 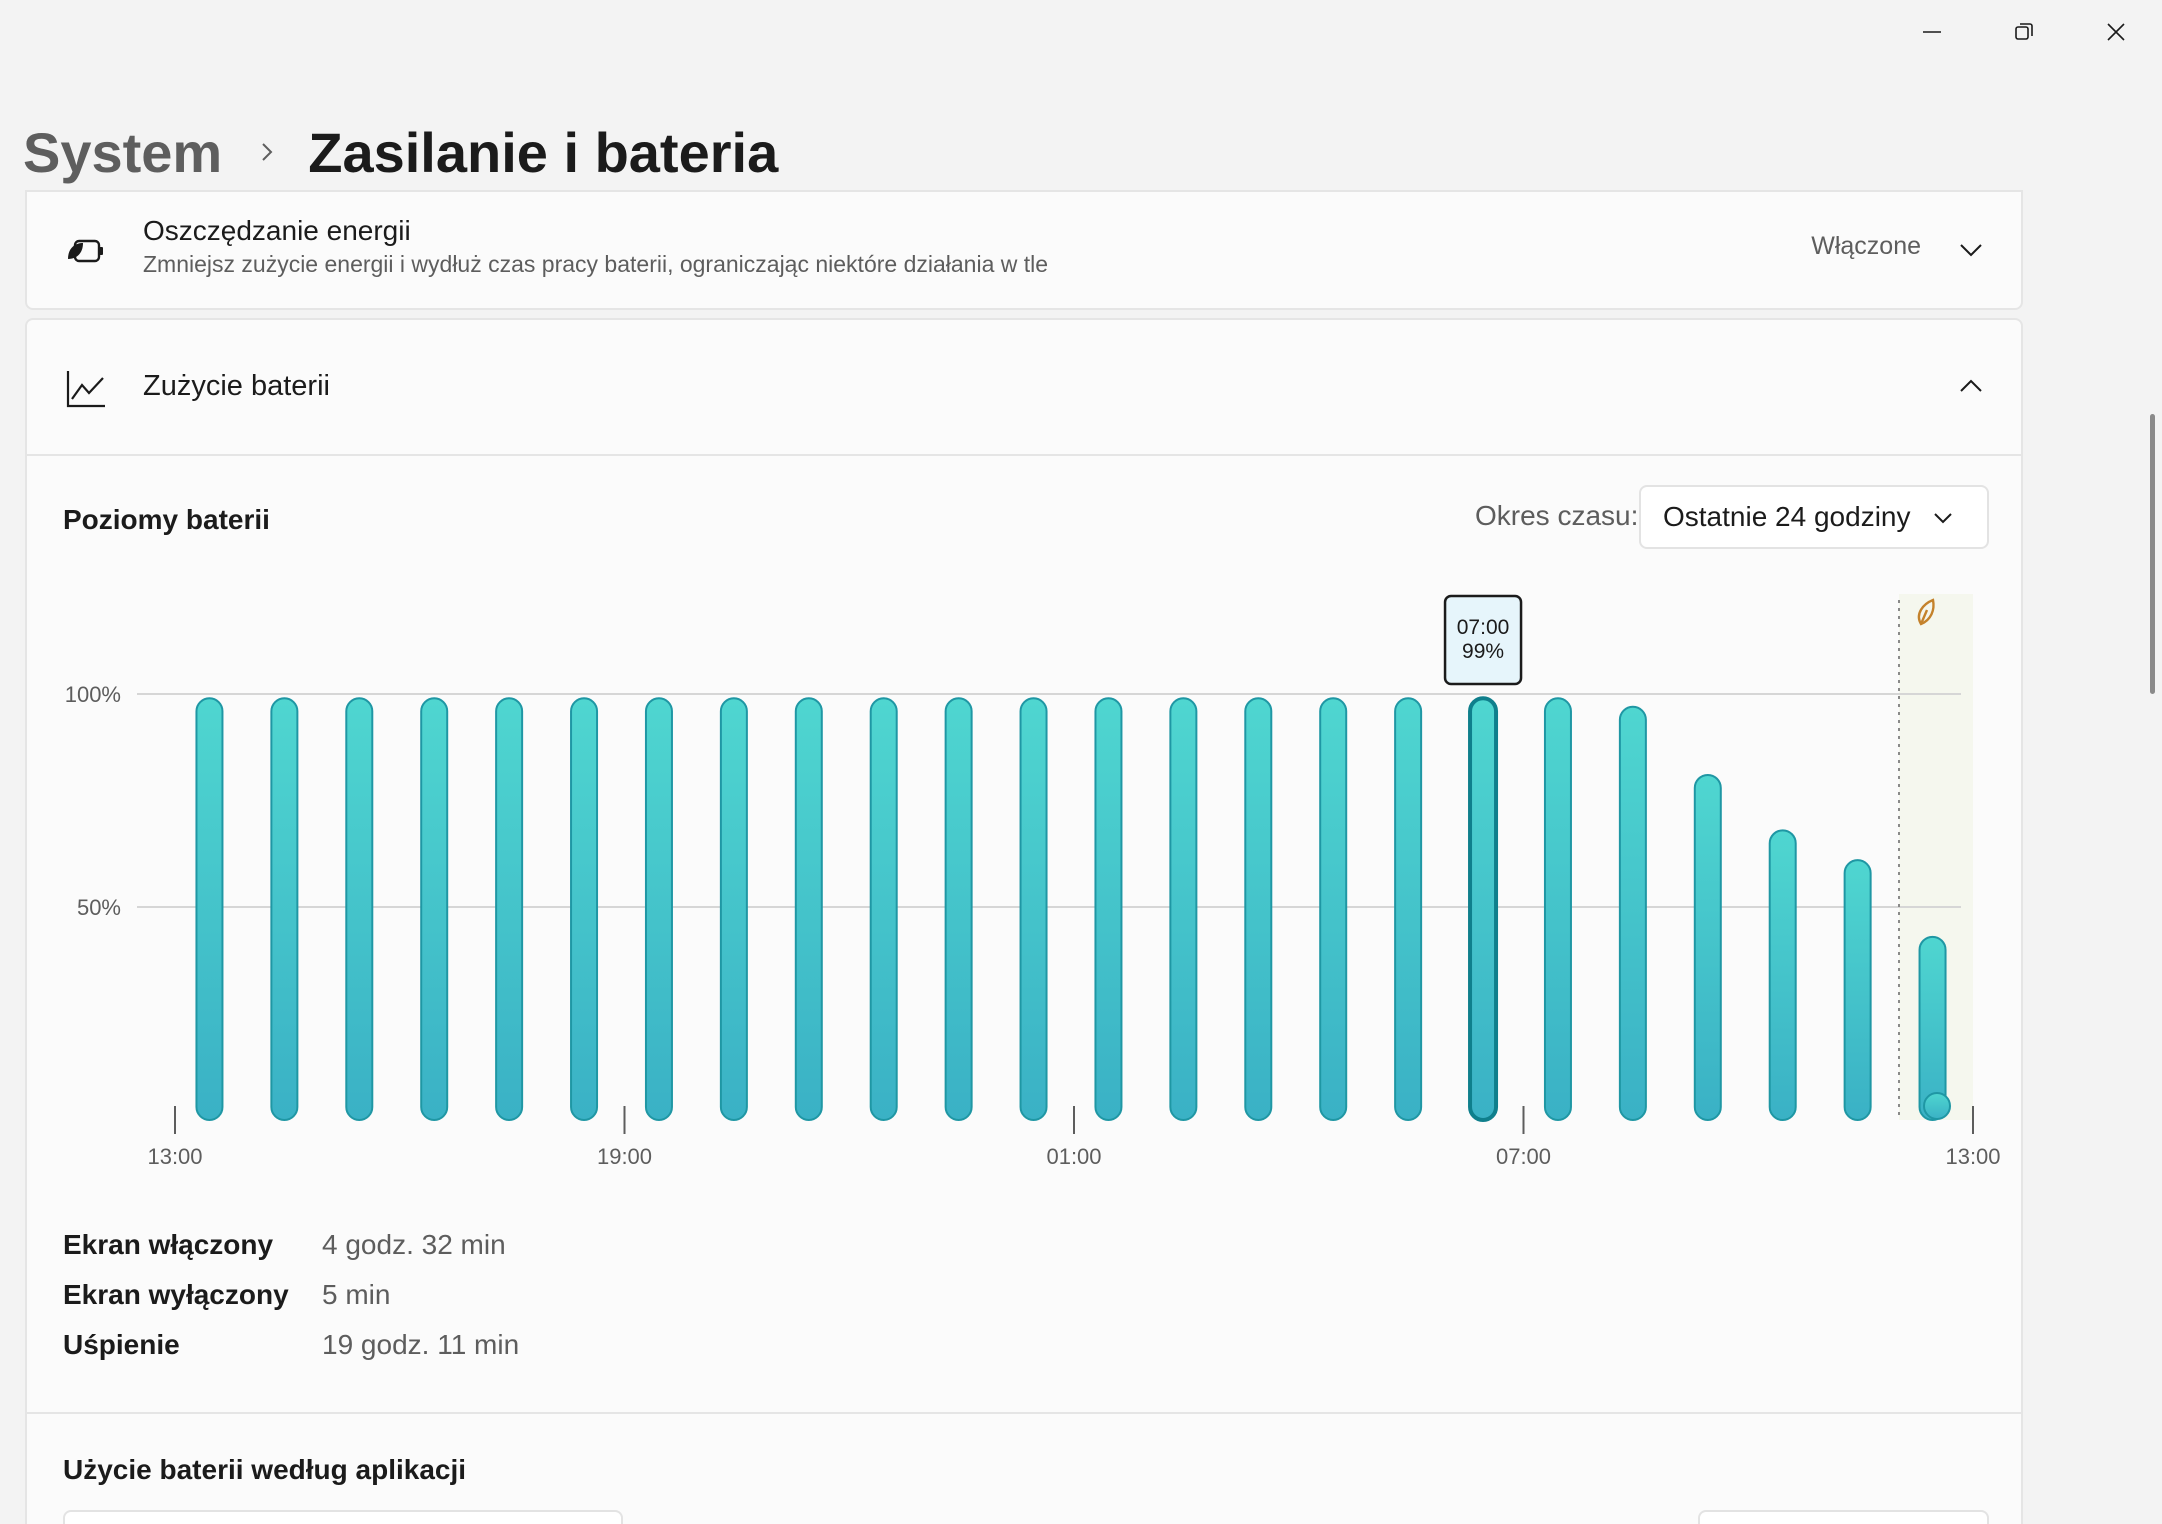 What do you see at coordinates (86, 389) in the screenshot?
I see `chart-line-icon` at bounding box center [86, 389].